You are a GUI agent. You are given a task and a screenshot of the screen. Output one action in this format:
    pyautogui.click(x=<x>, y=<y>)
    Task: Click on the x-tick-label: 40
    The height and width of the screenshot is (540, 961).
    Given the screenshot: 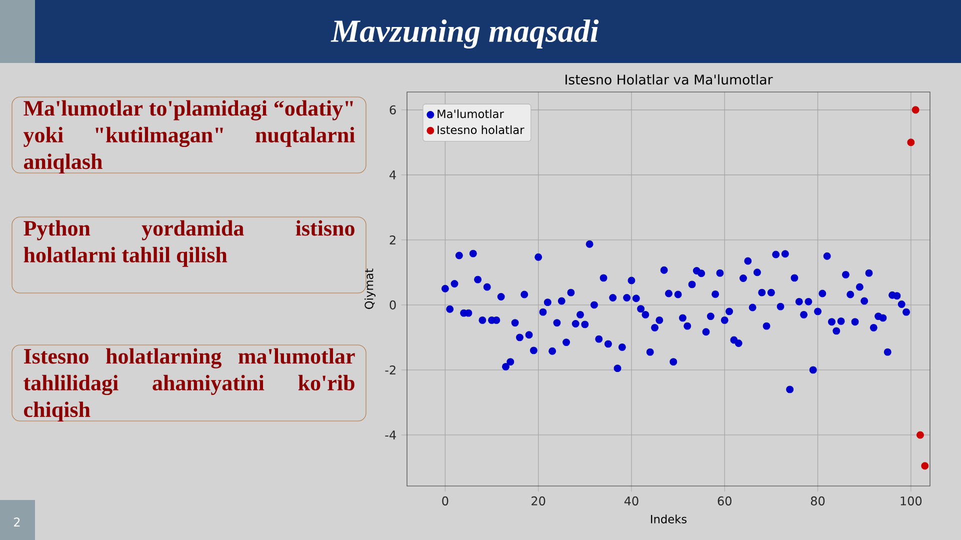 What is the action you would take?
    pyautogui.click(x=631, y=501)
    